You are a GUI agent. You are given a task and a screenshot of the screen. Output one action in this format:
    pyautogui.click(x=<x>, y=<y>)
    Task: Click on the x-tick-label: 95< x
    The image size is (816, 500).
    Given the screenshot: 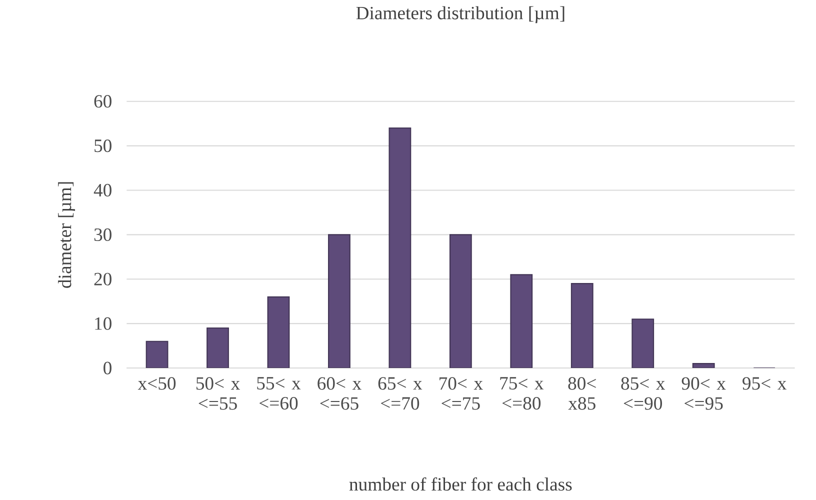 What is the action you would take?
    pyautogui.click(x=764, y=383)
    